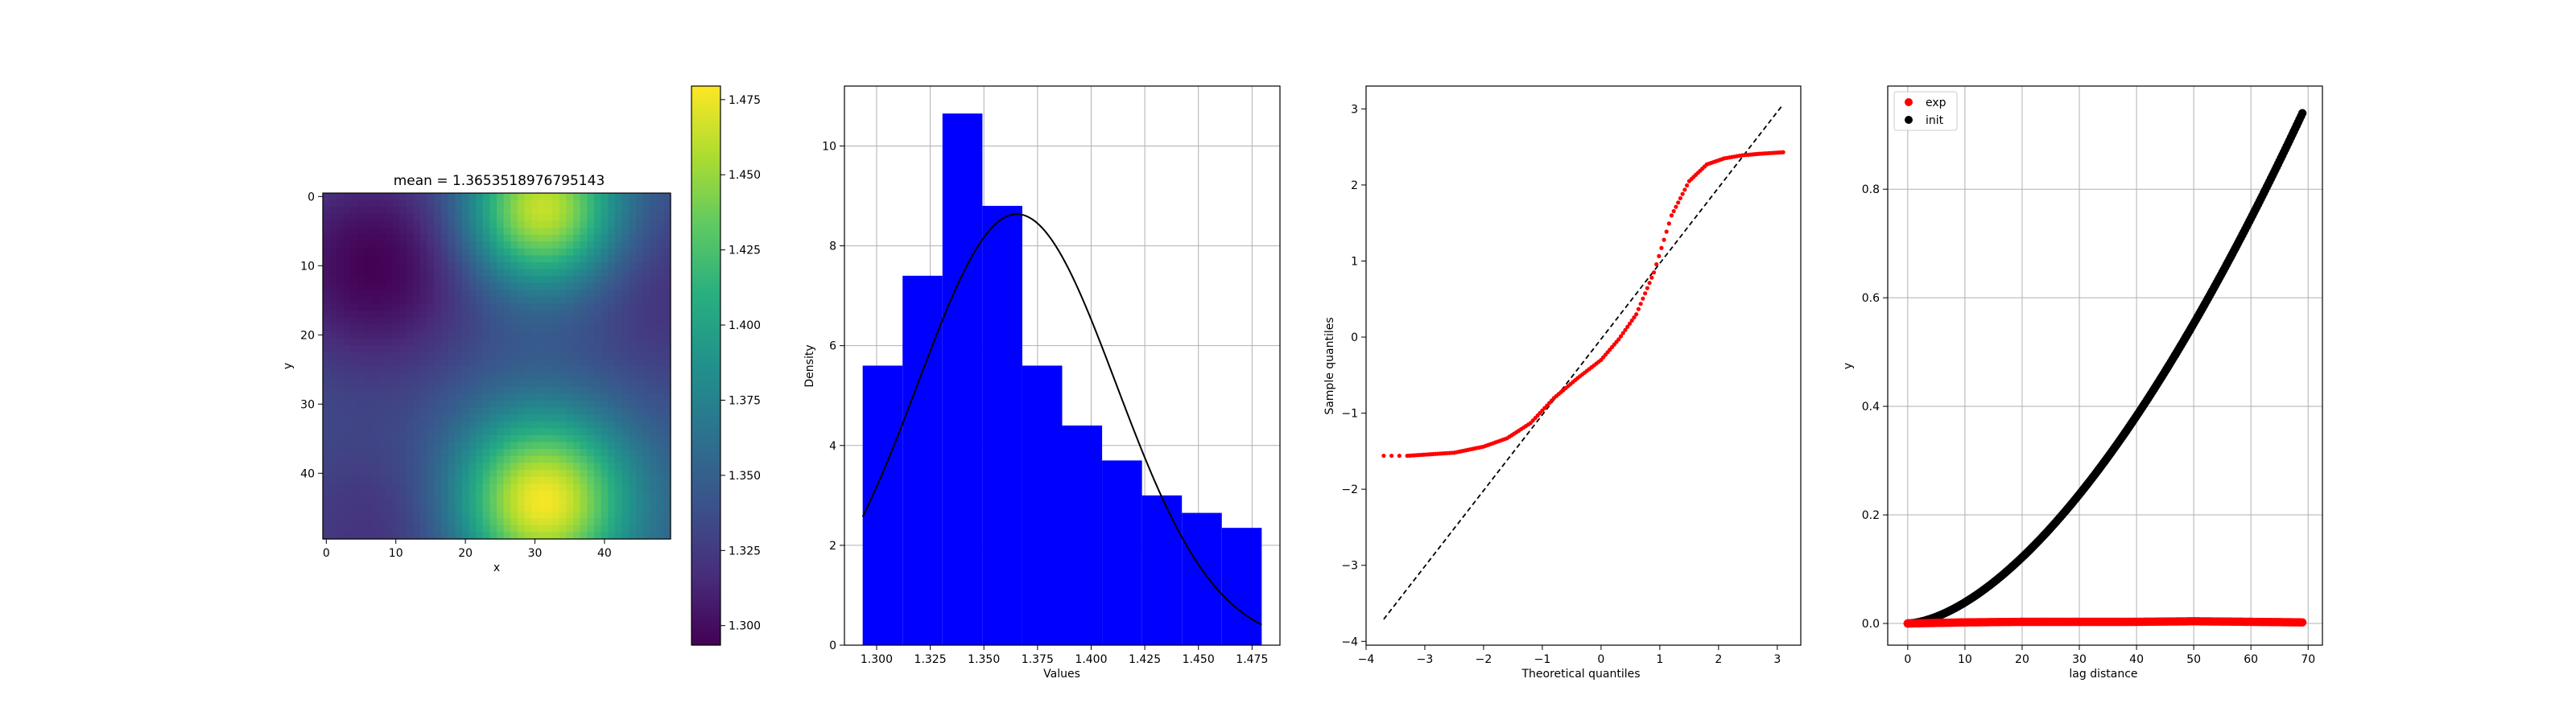 The image size is (2576, 724). What do you see at coordinates (1668, 223) in the screenshot?
I see `qq-sample-point` at bounding box center [1668, 223].